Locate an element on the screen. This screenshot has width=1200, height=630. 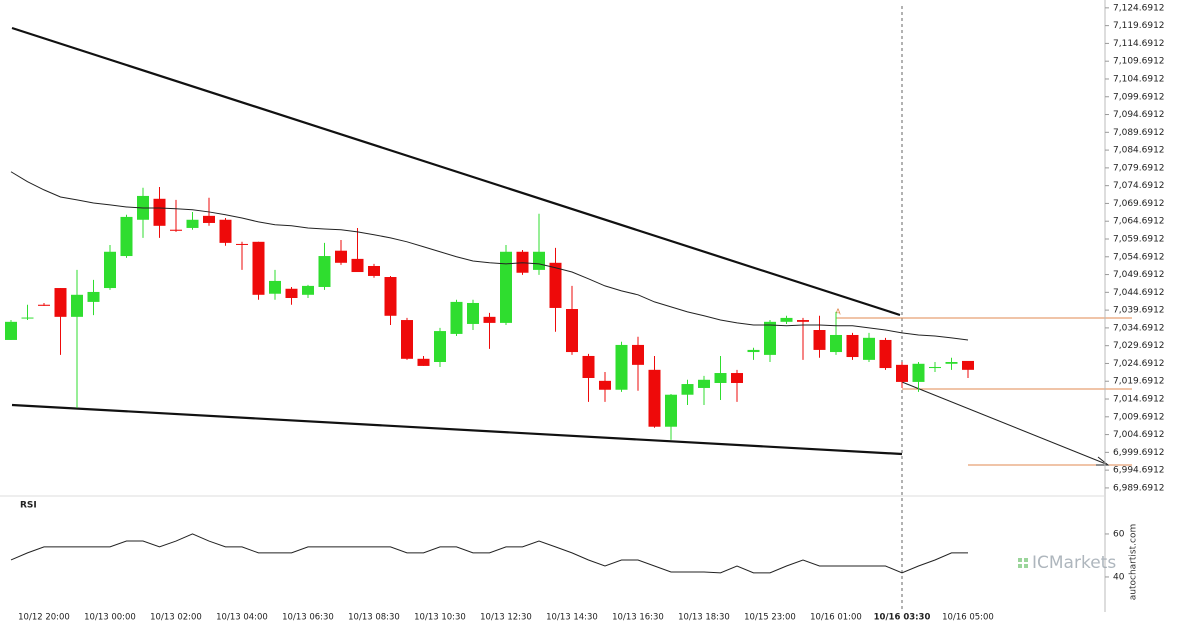
y-tick-label: 6,994.6912 is located at coordinates (1139, 471).